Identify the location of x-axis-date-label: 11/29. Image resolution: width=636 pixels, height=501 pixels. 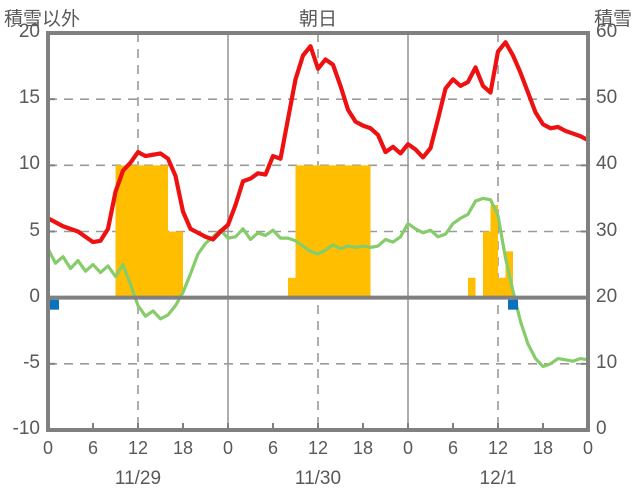
(138, 478).